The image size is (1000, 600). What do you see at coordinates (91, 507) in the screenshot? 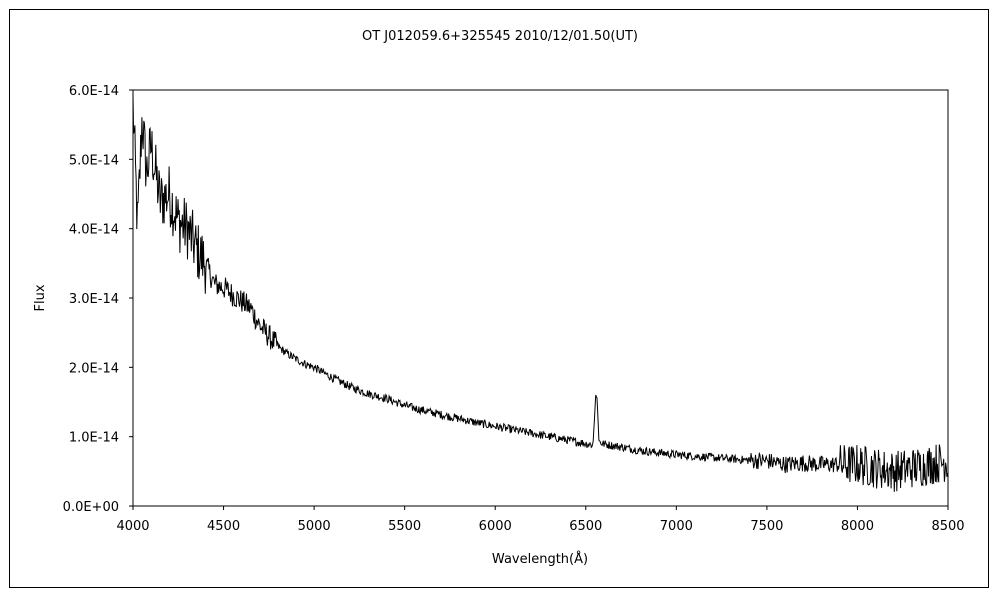
I see `y-tick-label: 0.0E+00` at bounding box center [91, 507].